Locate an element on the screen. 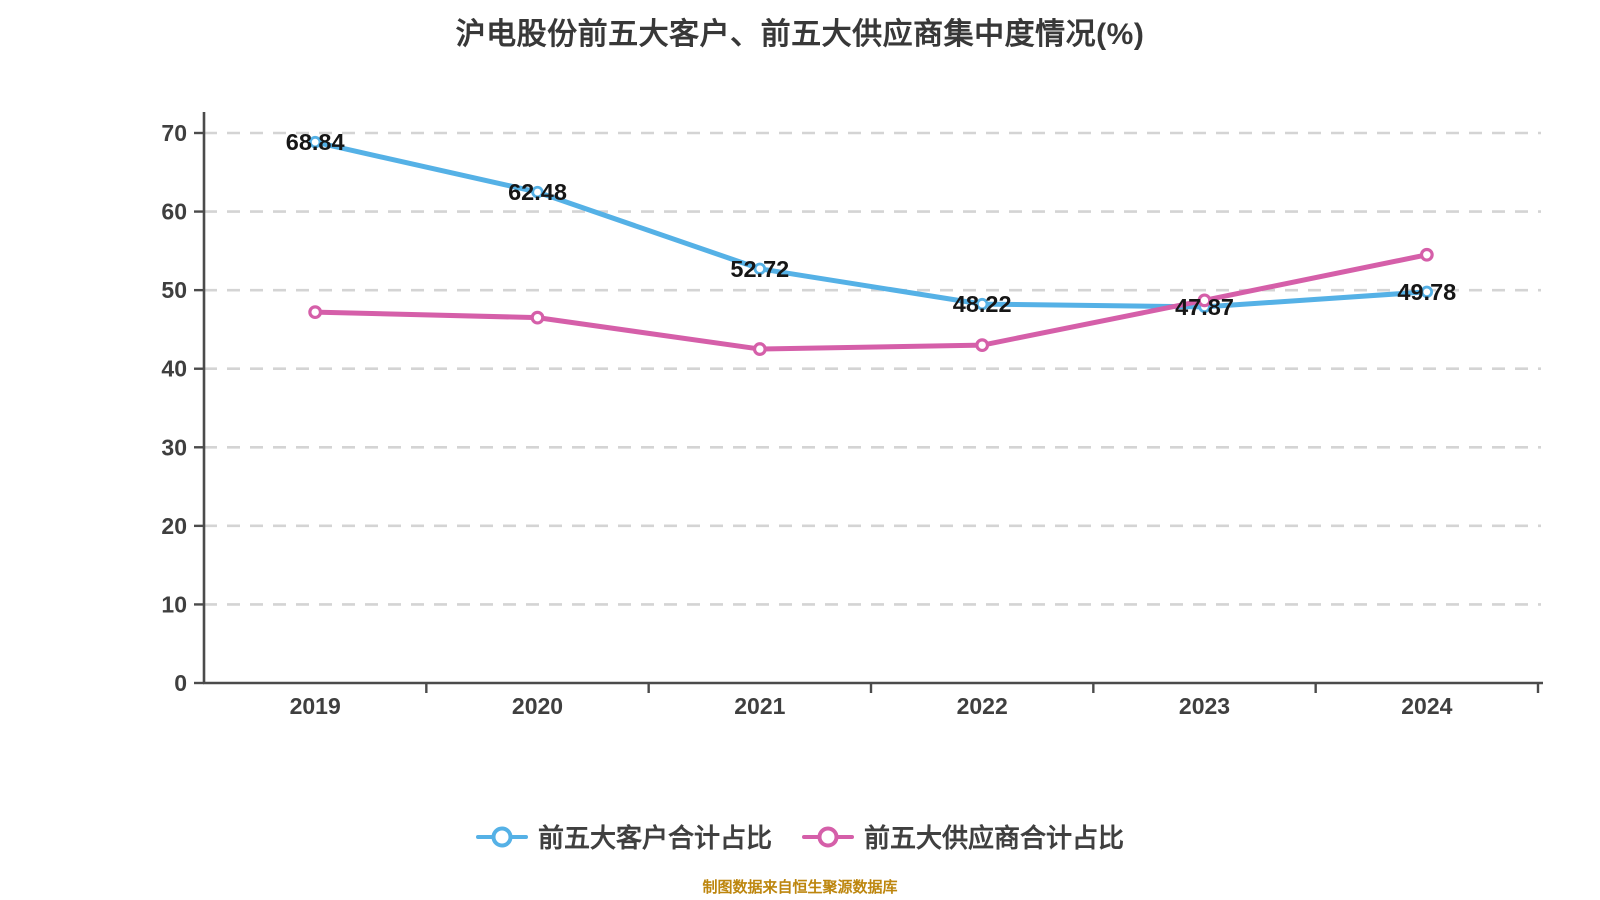 The width and height of the screenshot is (1600, 900). supplier-series-legend-marker-icon is located at coordinates (828, 837).